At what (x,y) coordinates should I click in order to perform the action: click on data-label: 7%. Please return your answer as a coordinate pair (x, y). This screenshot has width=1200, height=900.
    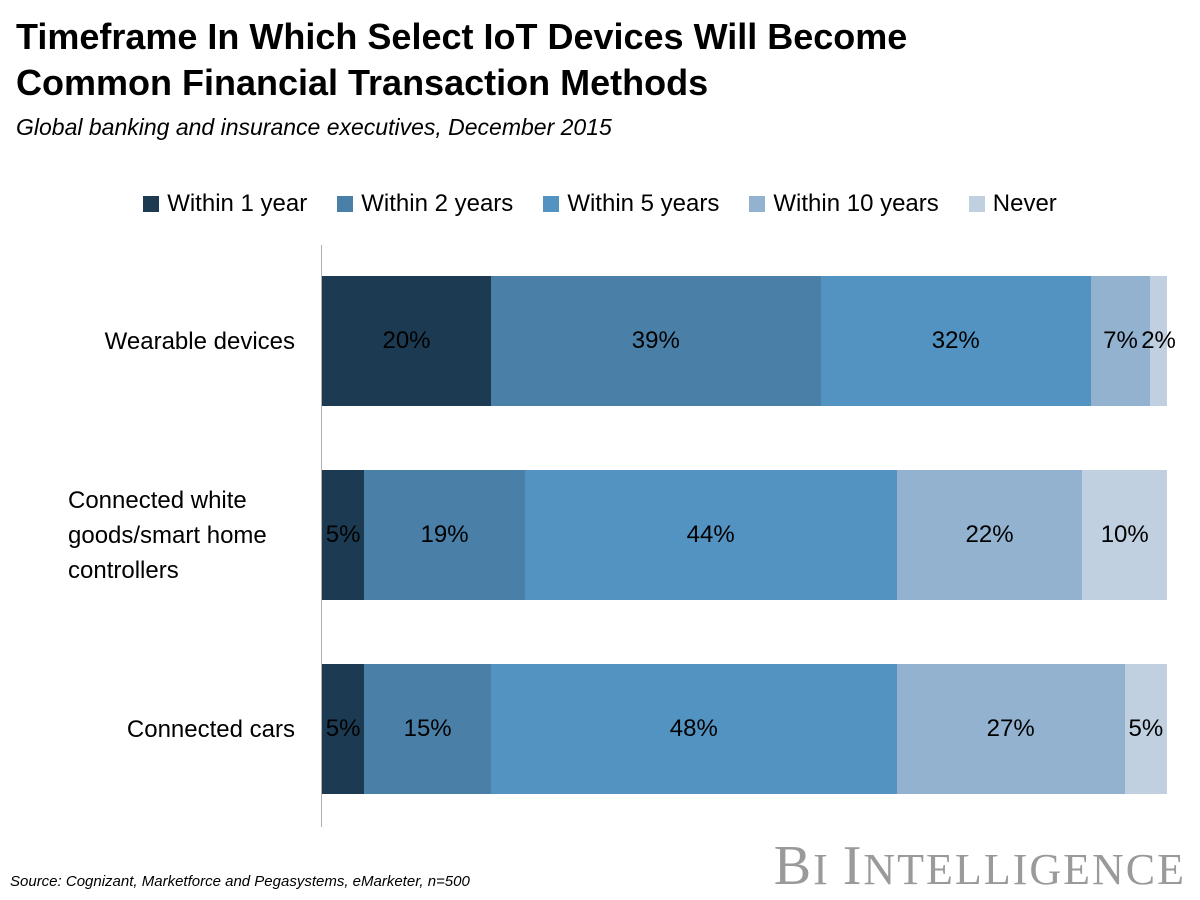
    Looking at the image, I should click on (1120, 340).